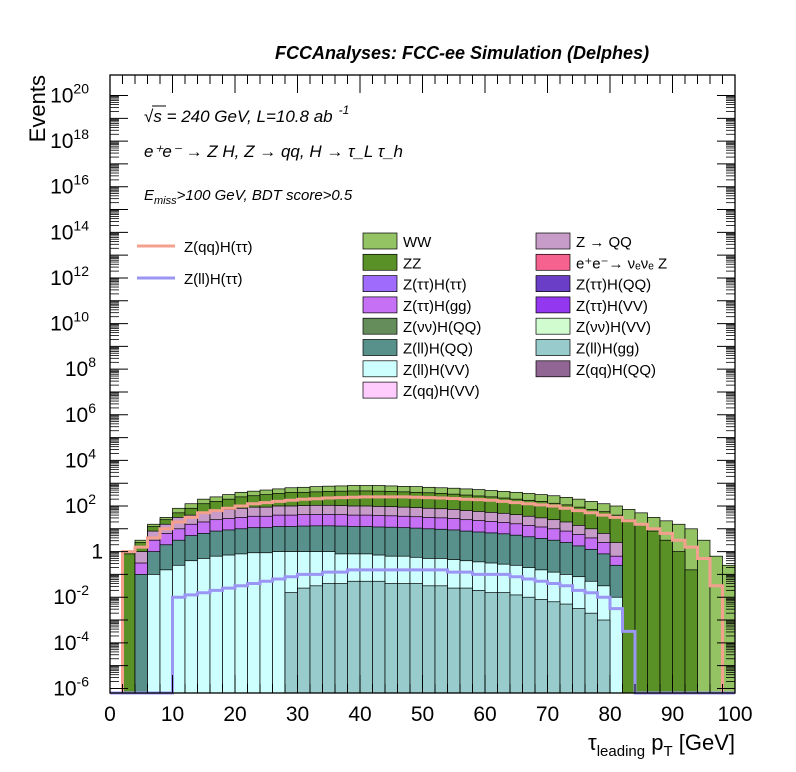 This screenshot has height=772, width=796. Describe the element at coordinates (616, 370) in the screenshot. I see `legend-label: Z(qq)H(QQ)` at that location.